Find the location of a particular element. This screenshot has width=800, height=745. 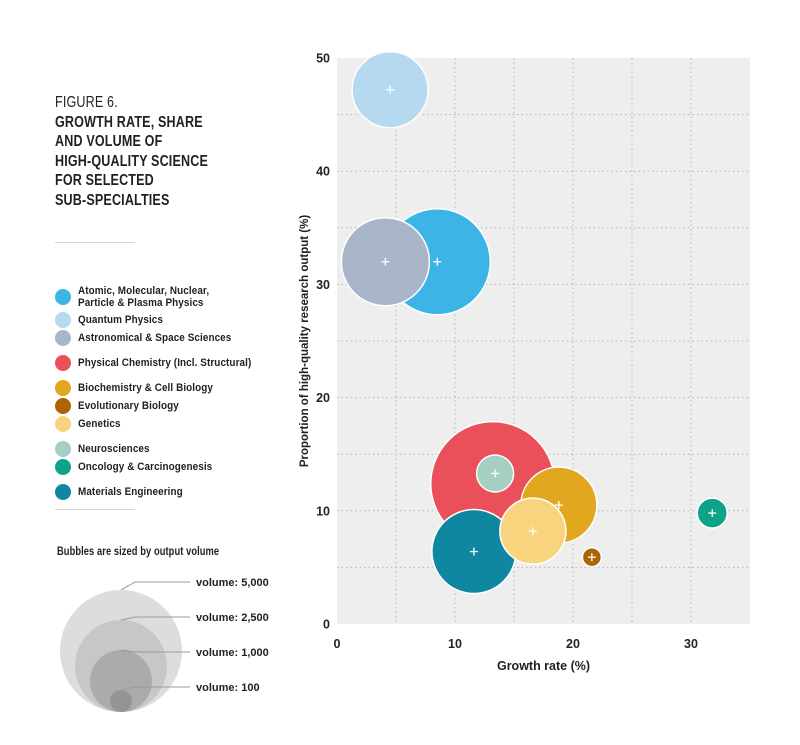

figure-title-line: FOR SELECTED is located at coordinates (104, 180).